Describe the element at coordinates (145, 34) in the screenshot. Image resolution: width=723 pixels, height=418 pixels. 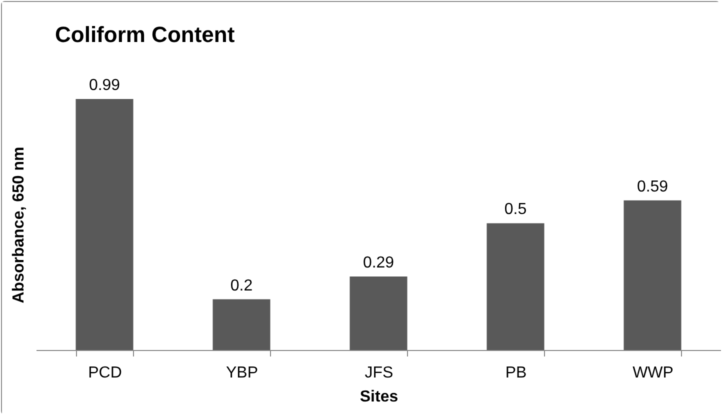
I see `chart-title: Coliform Content` at that location.